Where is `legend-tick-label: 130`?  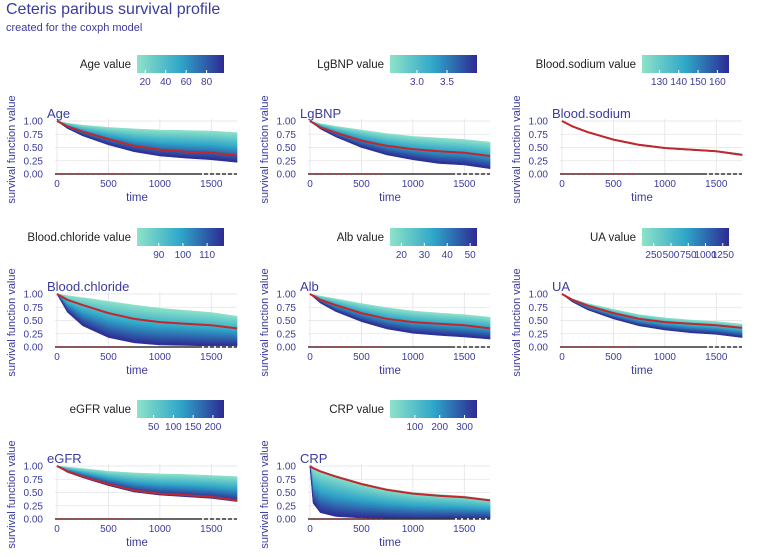
legend-tick-label: 130 is located at coordinates (659, 82).